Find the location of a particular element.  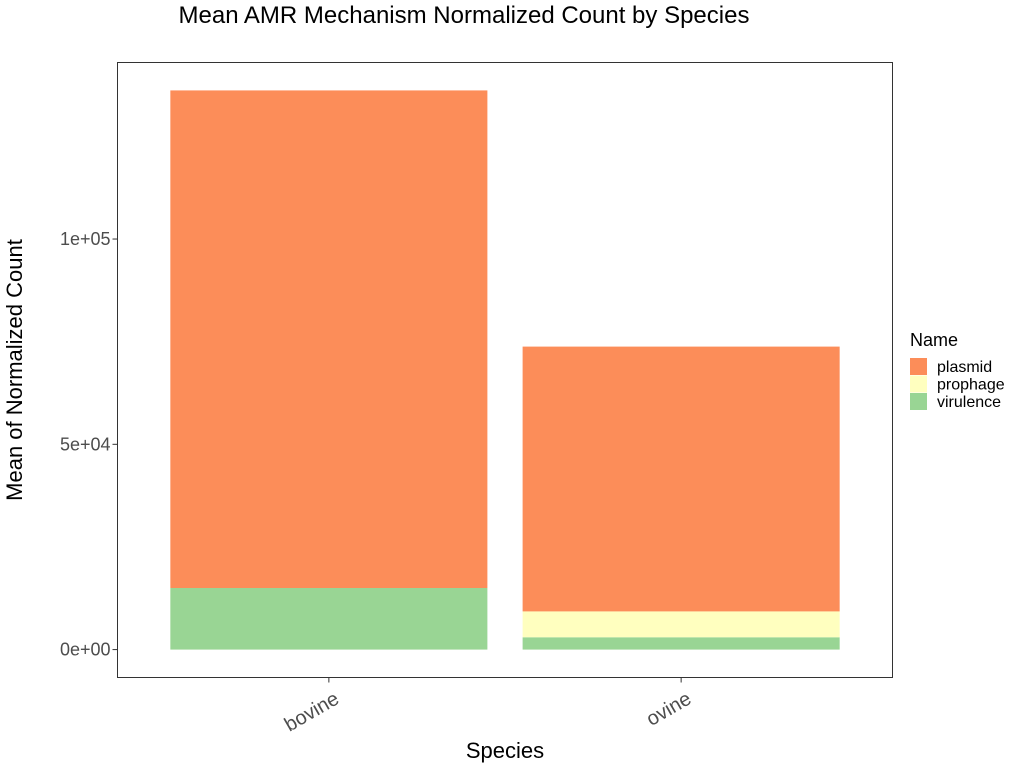

bar-ovine-virulence is located at coordinates (681, 643).